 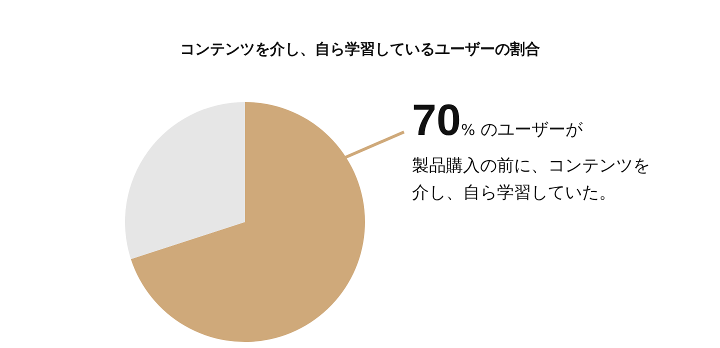 I want to click on chart-title: コンテンツを介し、自ら学習しているユーザーの割合, so click(x=360, y=49).